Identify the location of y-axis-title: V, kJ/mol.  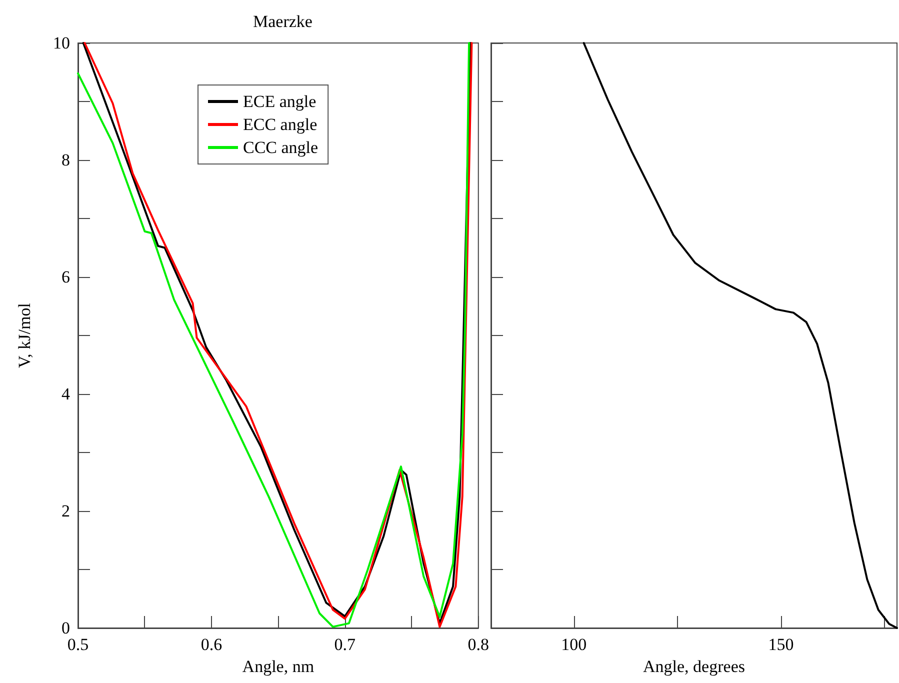
(24, 335).